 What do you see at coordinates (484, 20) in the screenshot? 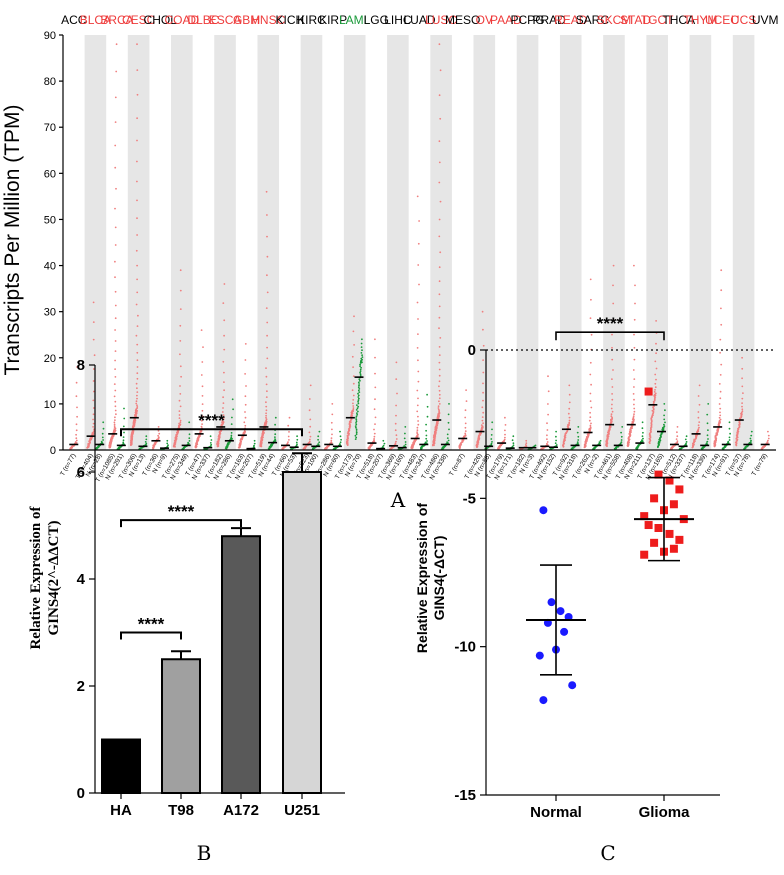
I see `cancer-name-ov: OV` at bounding box center [484, 20].